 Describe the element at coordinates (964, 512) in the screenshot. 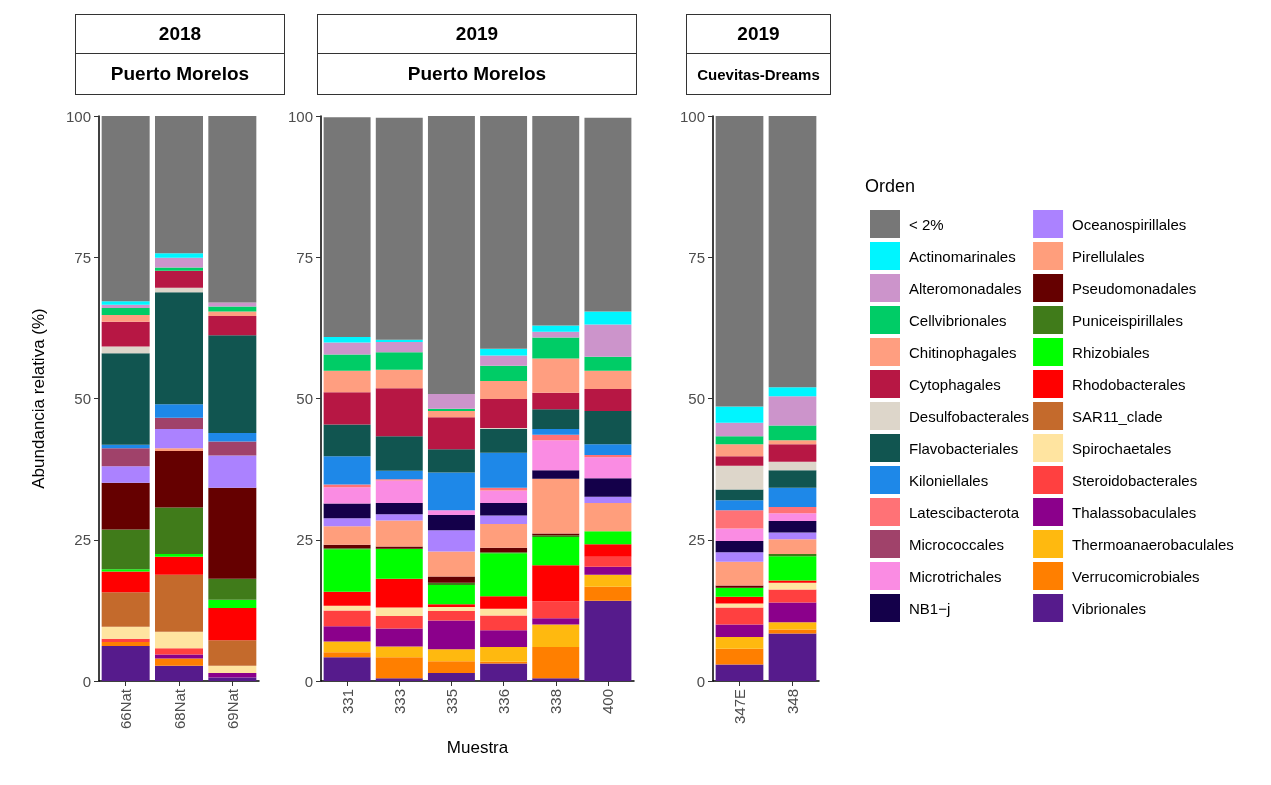

I see `legend-label: Latescibacterota` at that location.